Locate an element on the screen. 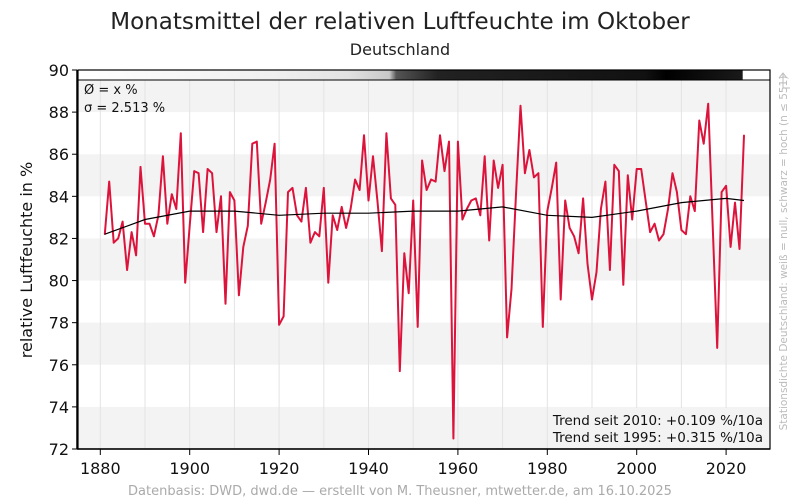 This screenshot has height=500, width=800. y-tick-label: 80 is located at coordinates (59, 281).